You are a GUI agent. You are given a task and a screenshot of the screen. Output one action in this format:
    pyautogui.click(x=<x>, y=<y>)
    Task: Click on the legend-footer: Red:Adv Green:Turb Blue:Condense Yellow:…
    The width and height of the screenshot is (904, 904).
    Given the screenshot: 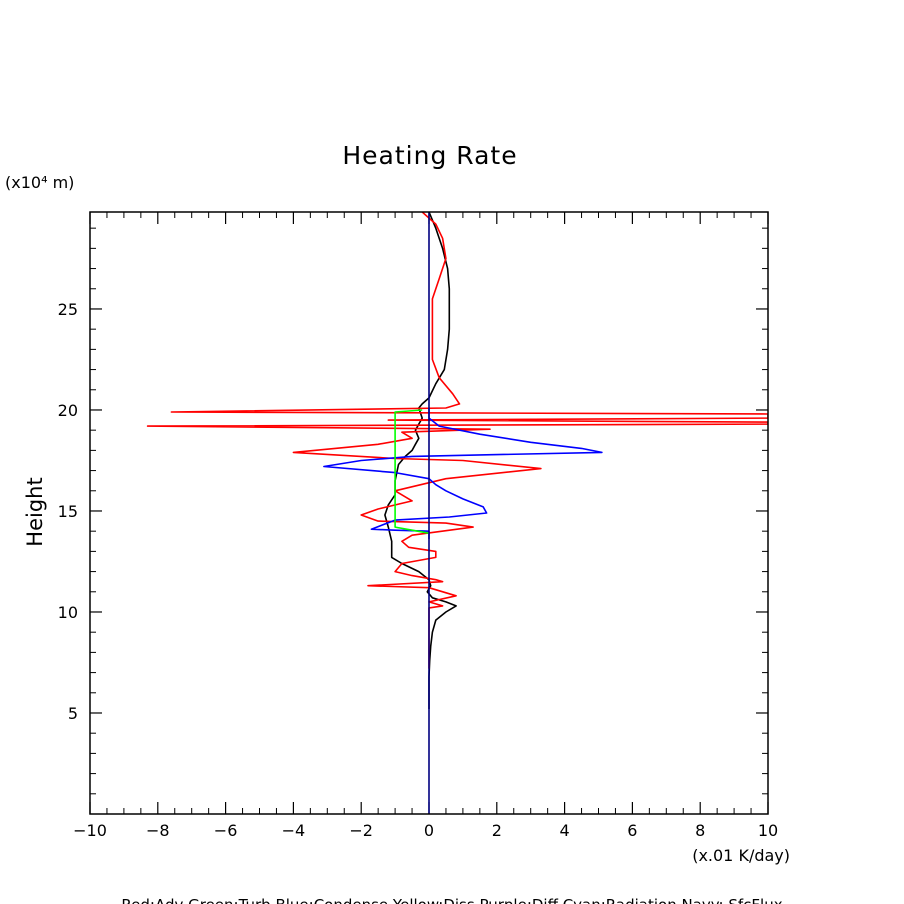 What is the action you would take?
    pyautogui.click(x=451, y=900)
    